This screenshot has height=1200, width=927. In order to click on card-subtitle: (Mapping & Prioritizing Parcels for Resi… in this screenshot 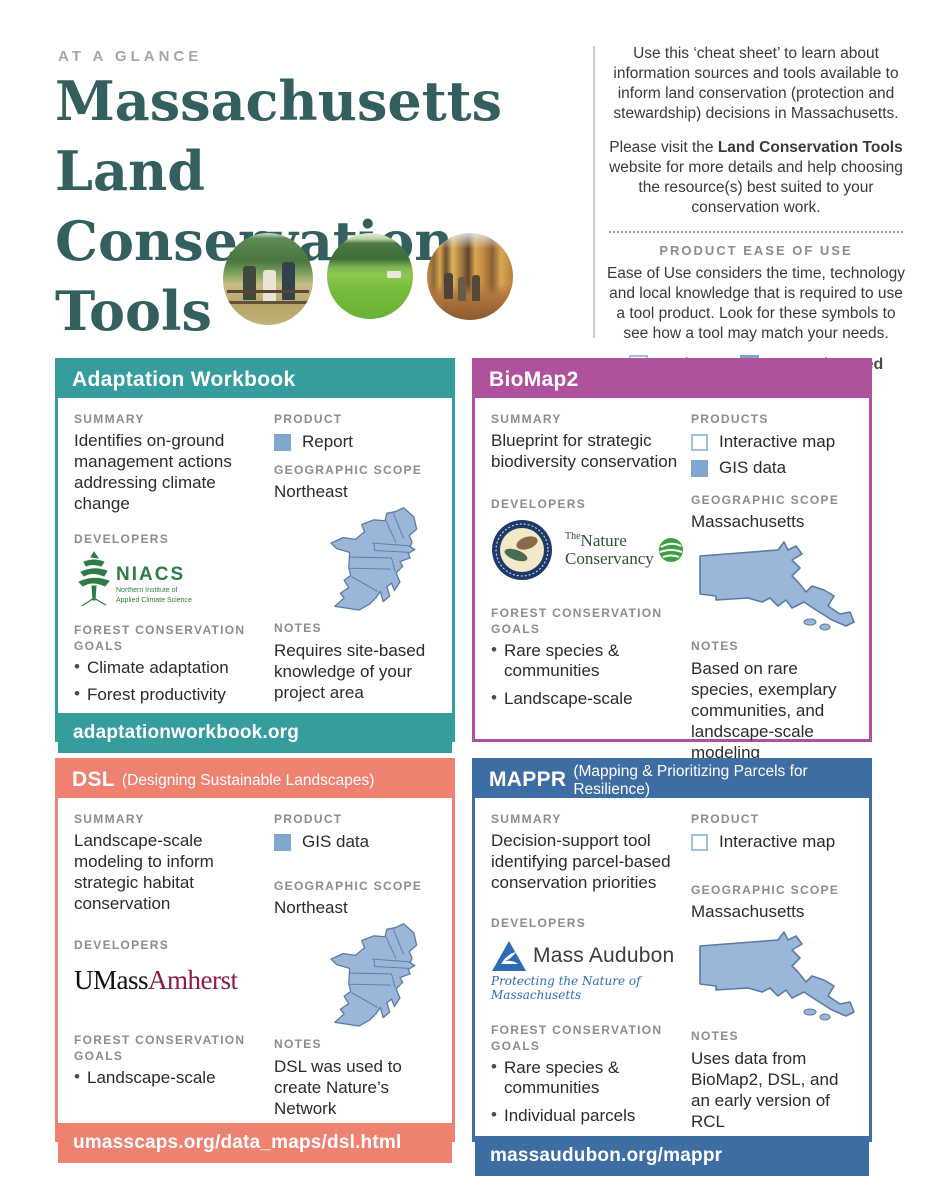, I will do `click(690, 780)`.